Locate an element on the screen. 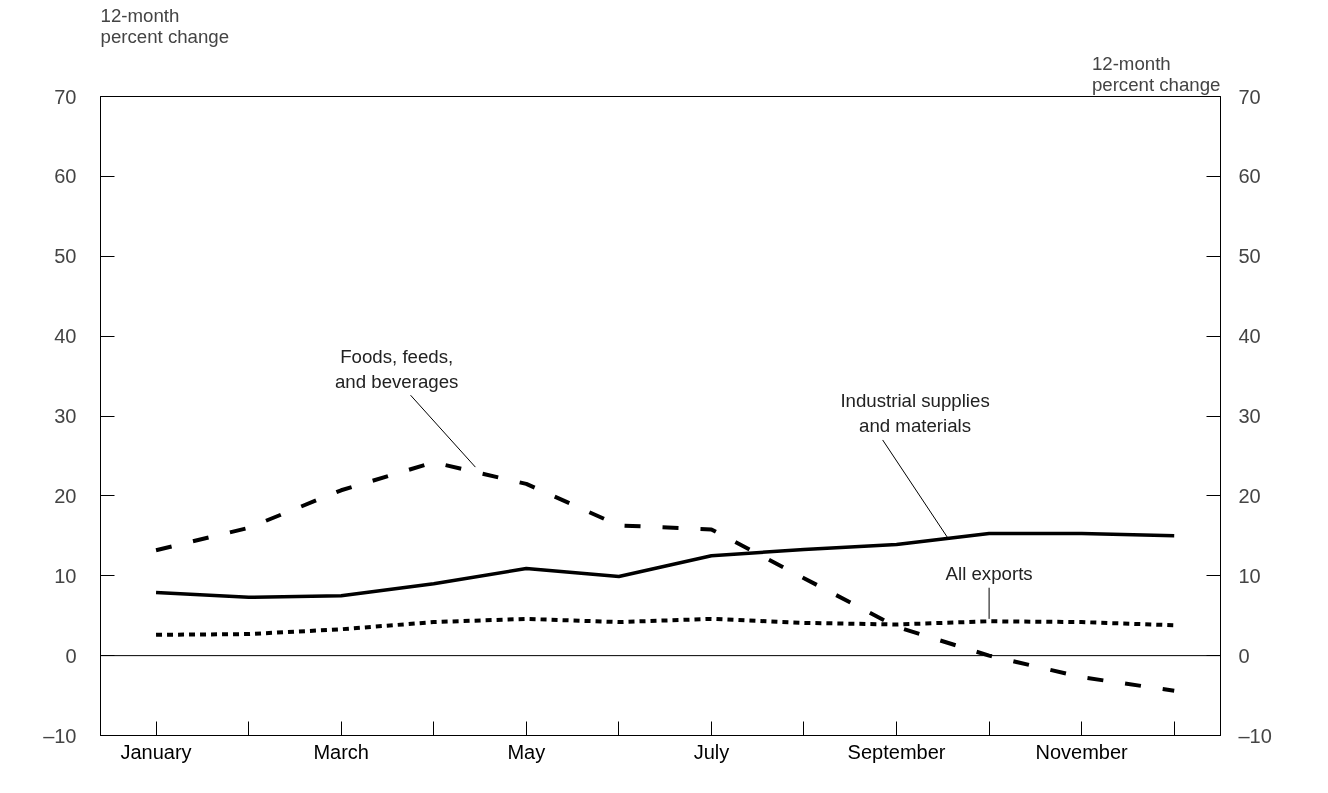 The height and width of the screenshot is (793, 1328). y2-tick-label: 60 is located at coordinates (1249, 176).